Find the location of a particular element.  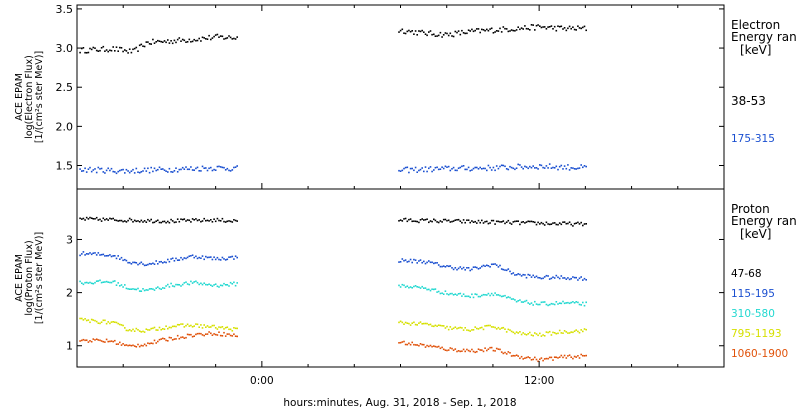

y-axis-label: ACE EPAM is located at coordinates (19, 97).